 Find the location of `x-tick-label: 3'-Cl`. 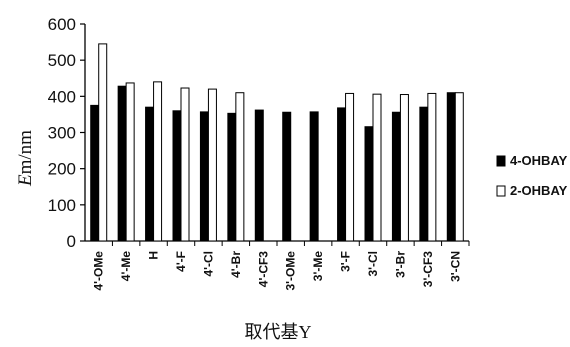

x-tick-label: 3'-Cl is located at coordinates (373, 264).